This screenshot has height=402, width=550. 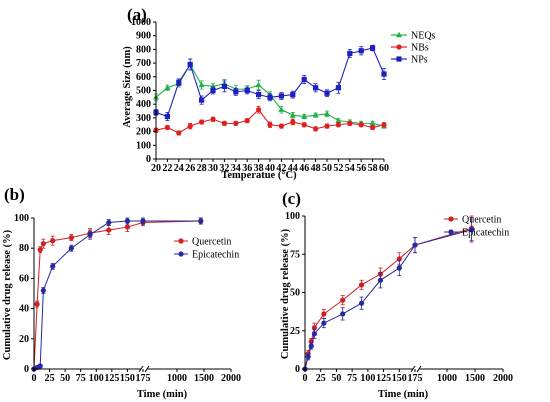 I want to click on panel-b-label: (b), so click(x=14, y=194).